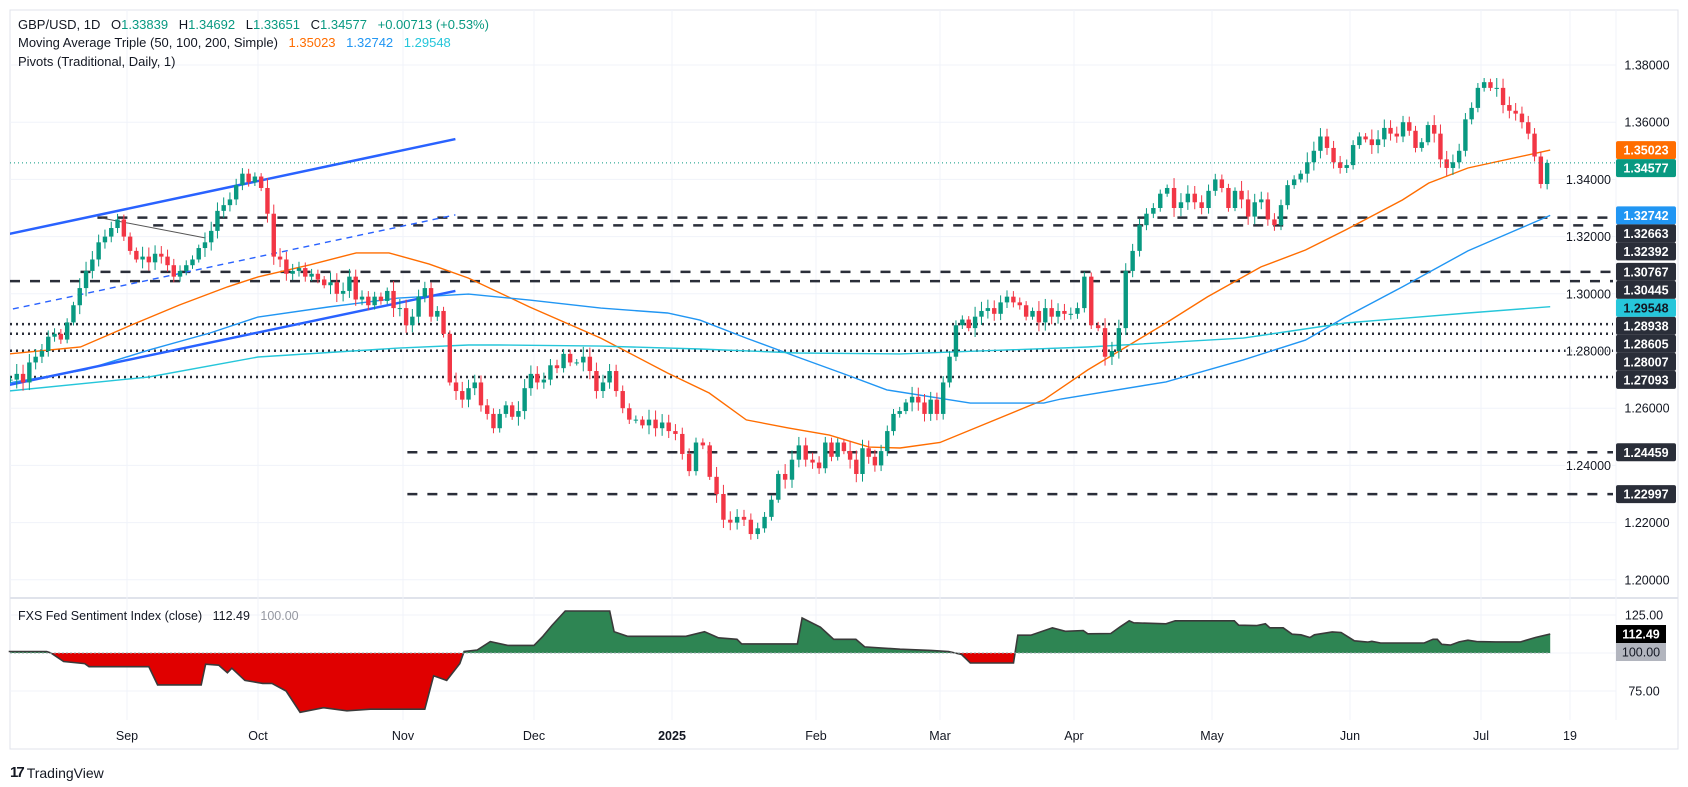 The image size is (1688, 787). I want to click on indicator-baseline-tag: 100.00, so click(1641, 652).